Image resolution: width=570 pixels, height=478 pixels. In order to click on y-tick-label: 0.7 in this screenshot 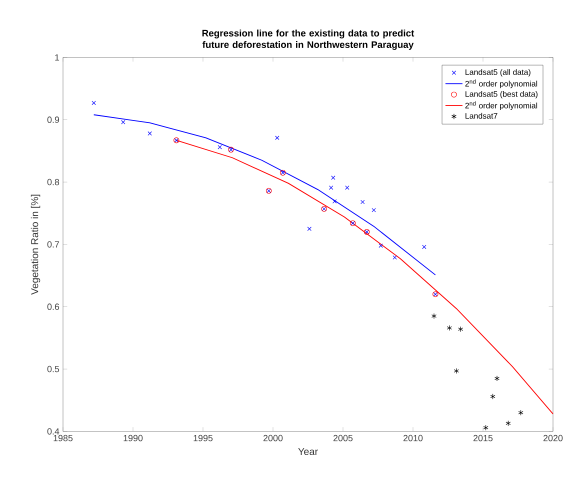, I will do `click(53, 244)`.